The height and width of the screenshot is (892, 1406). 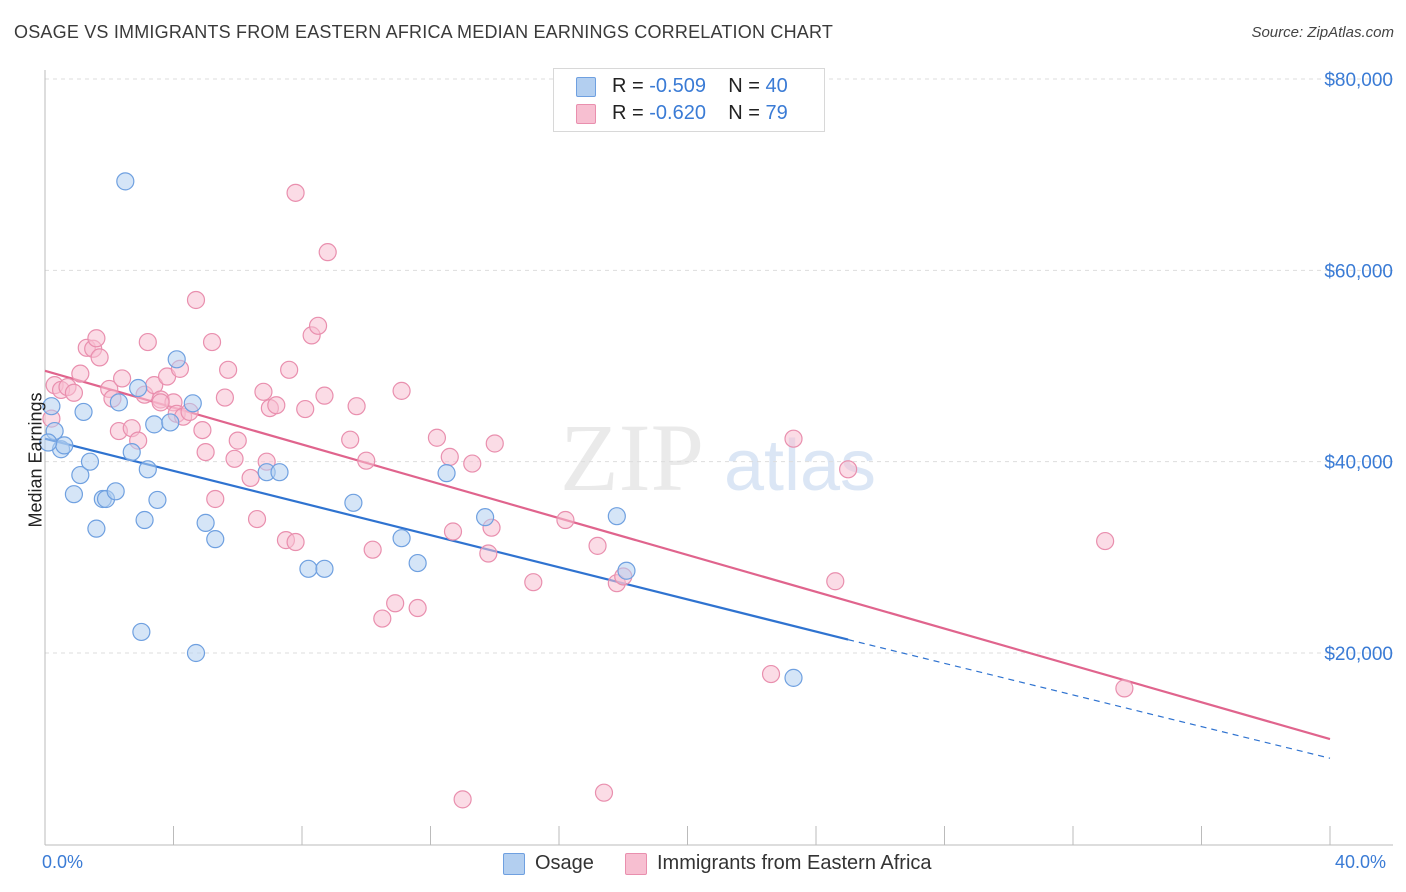 I want to click on y-tick-label: $60,000, so click(x=1358, y=271).